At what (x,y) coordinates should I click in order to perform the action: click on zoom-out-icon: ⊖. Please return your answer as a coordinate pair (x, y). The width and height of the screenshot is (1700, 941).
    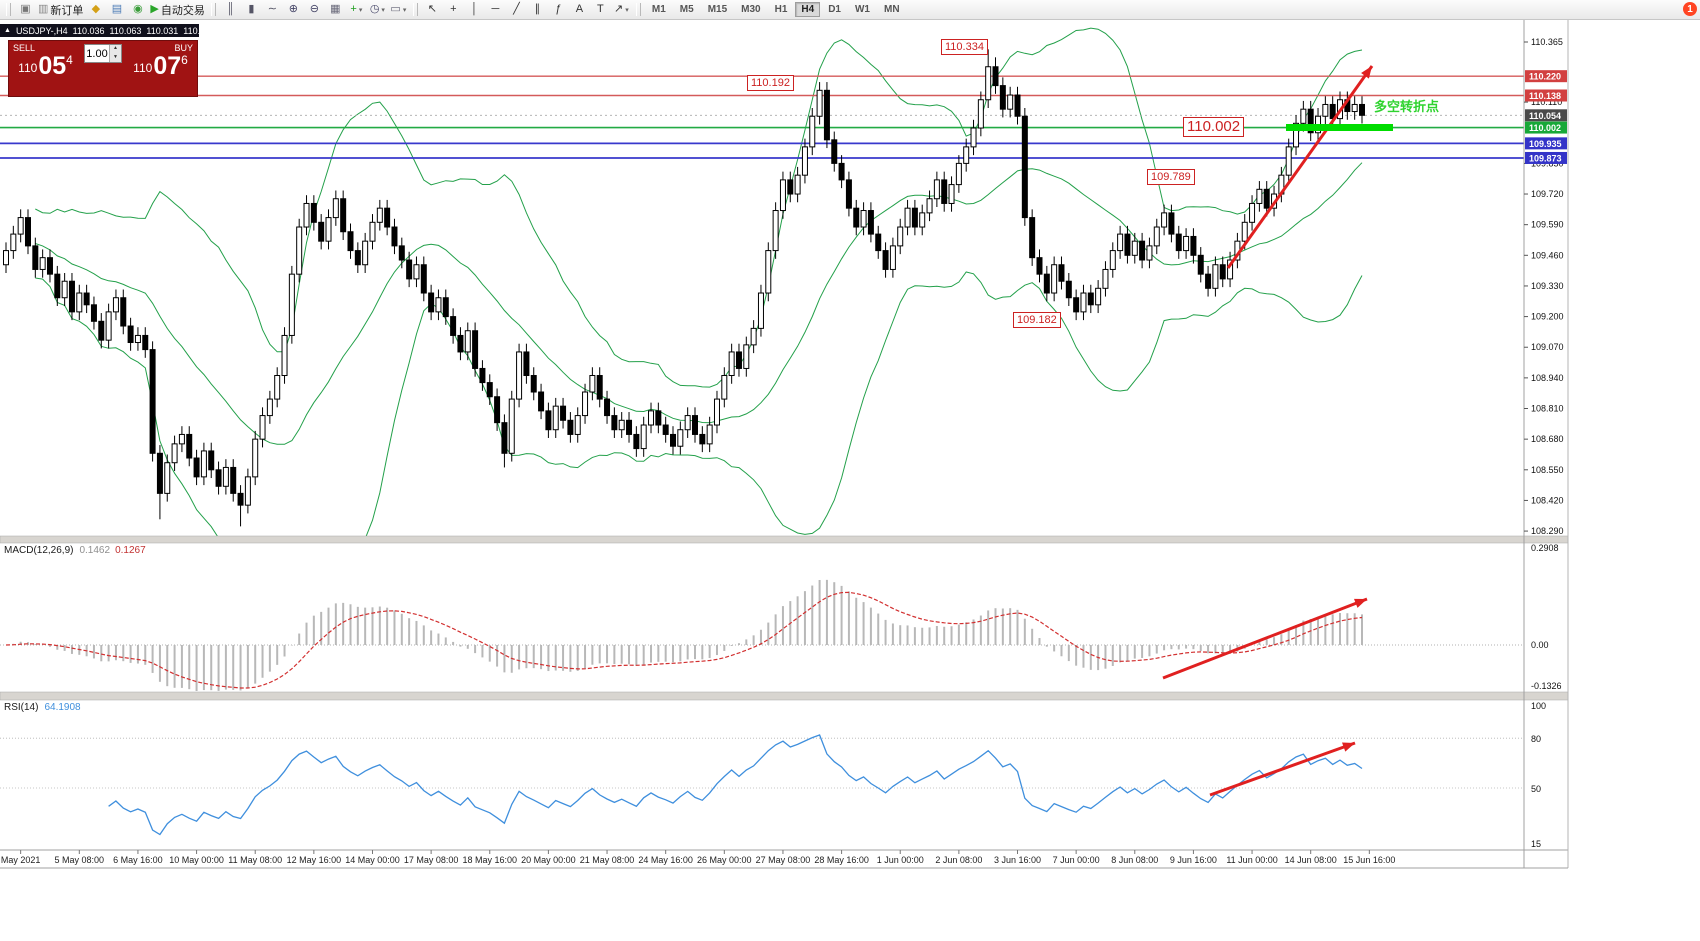
    Looking at the image, I should click on (314, 9).